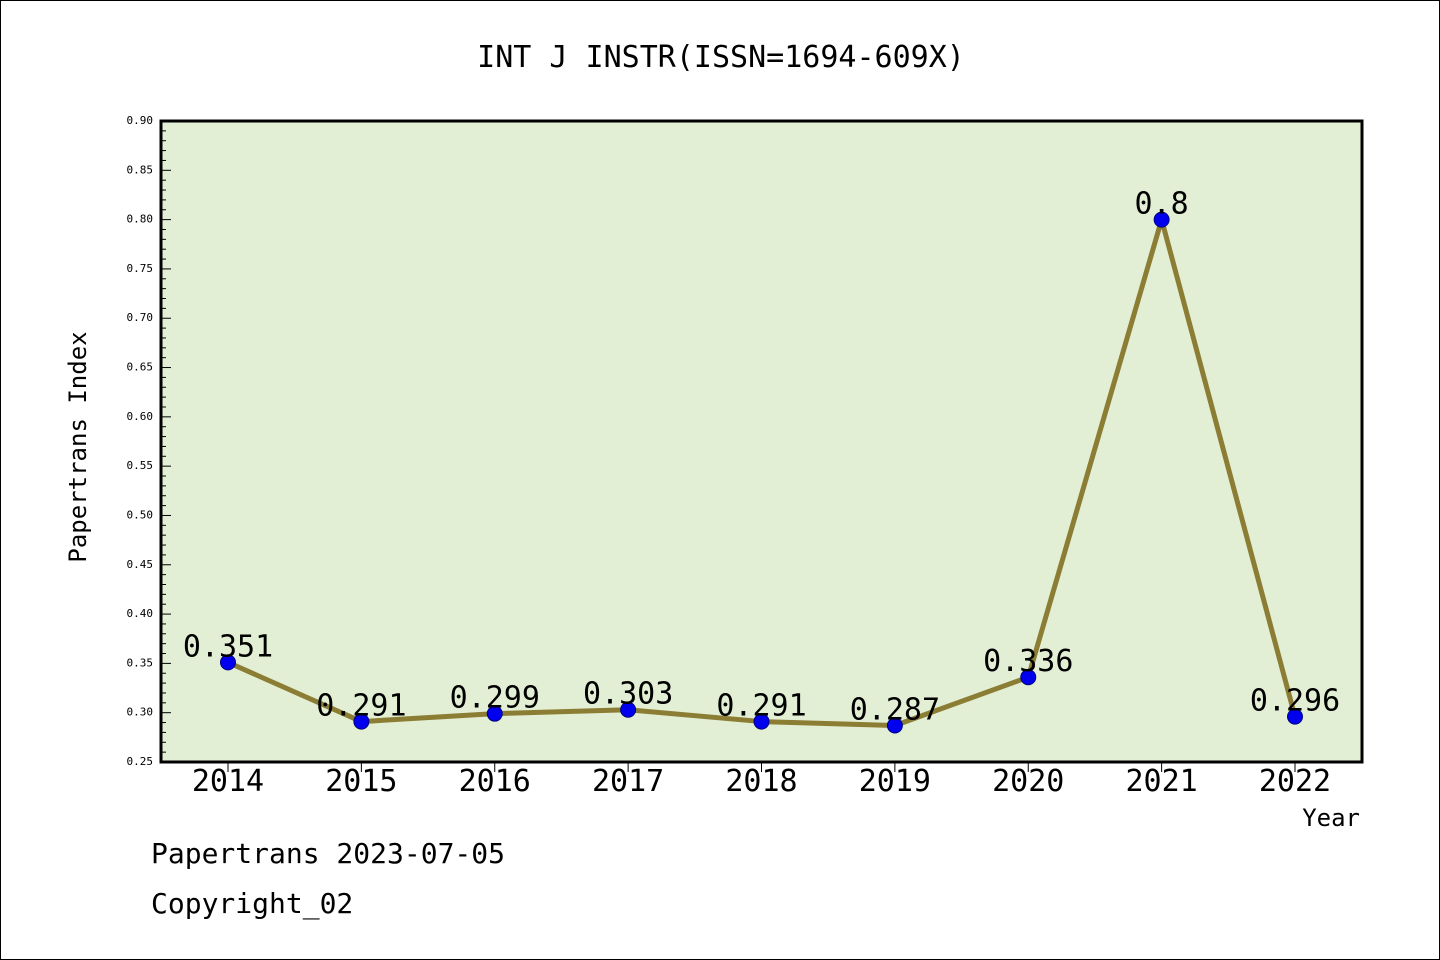  I want to click on x-tick-label: 2015, so click(361, 781).